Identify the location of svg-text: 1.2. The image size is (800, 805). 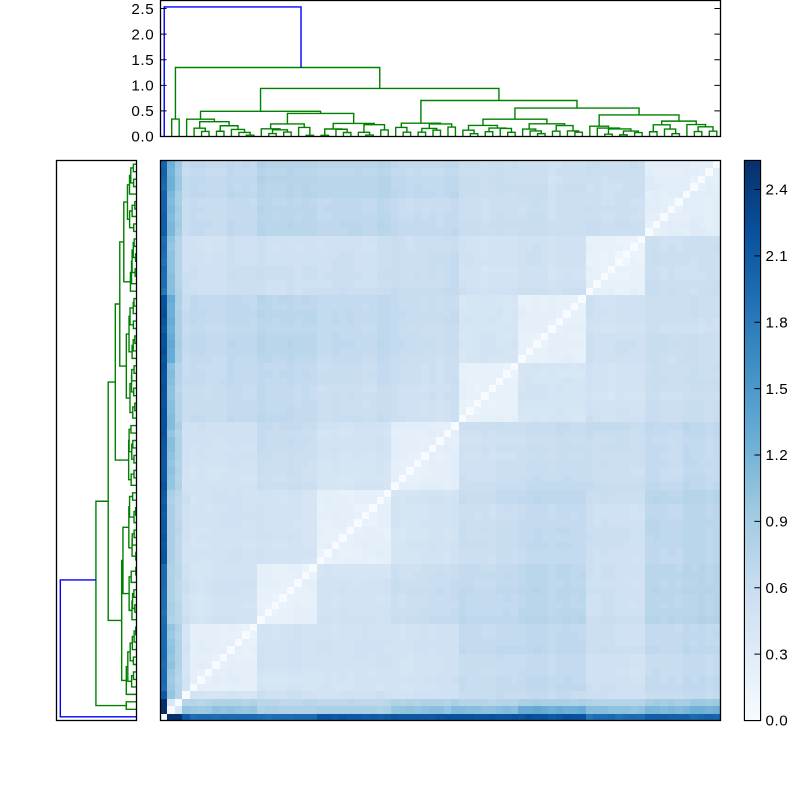
(777, 455).